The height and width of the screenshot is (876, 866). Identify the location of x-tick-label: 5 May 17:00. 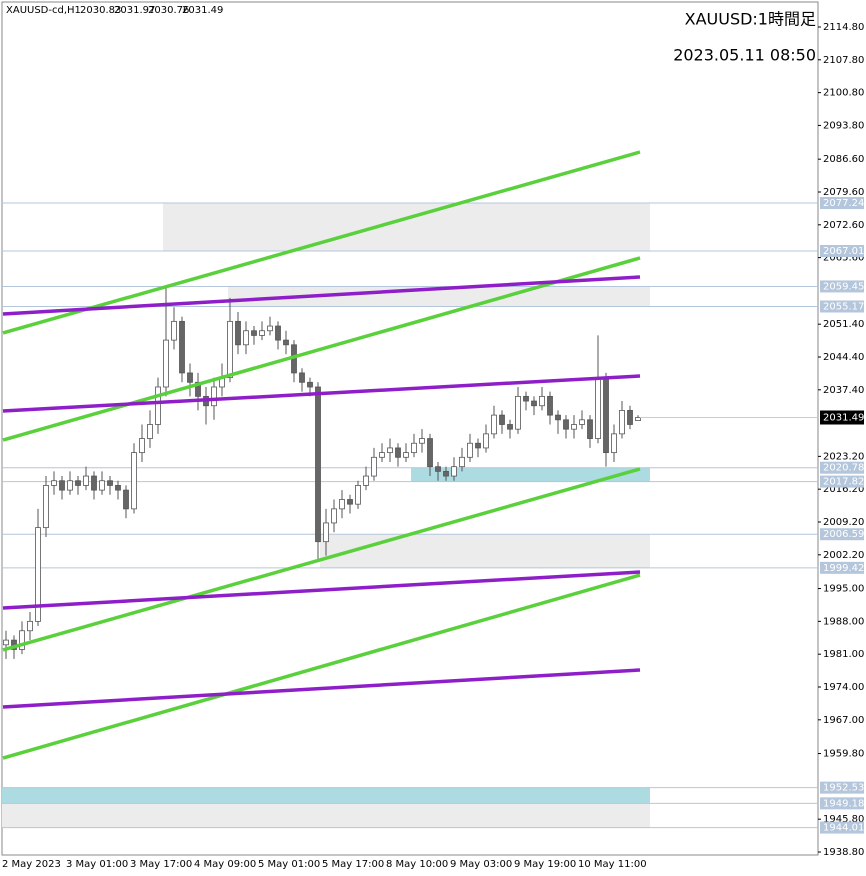
(353, 864).